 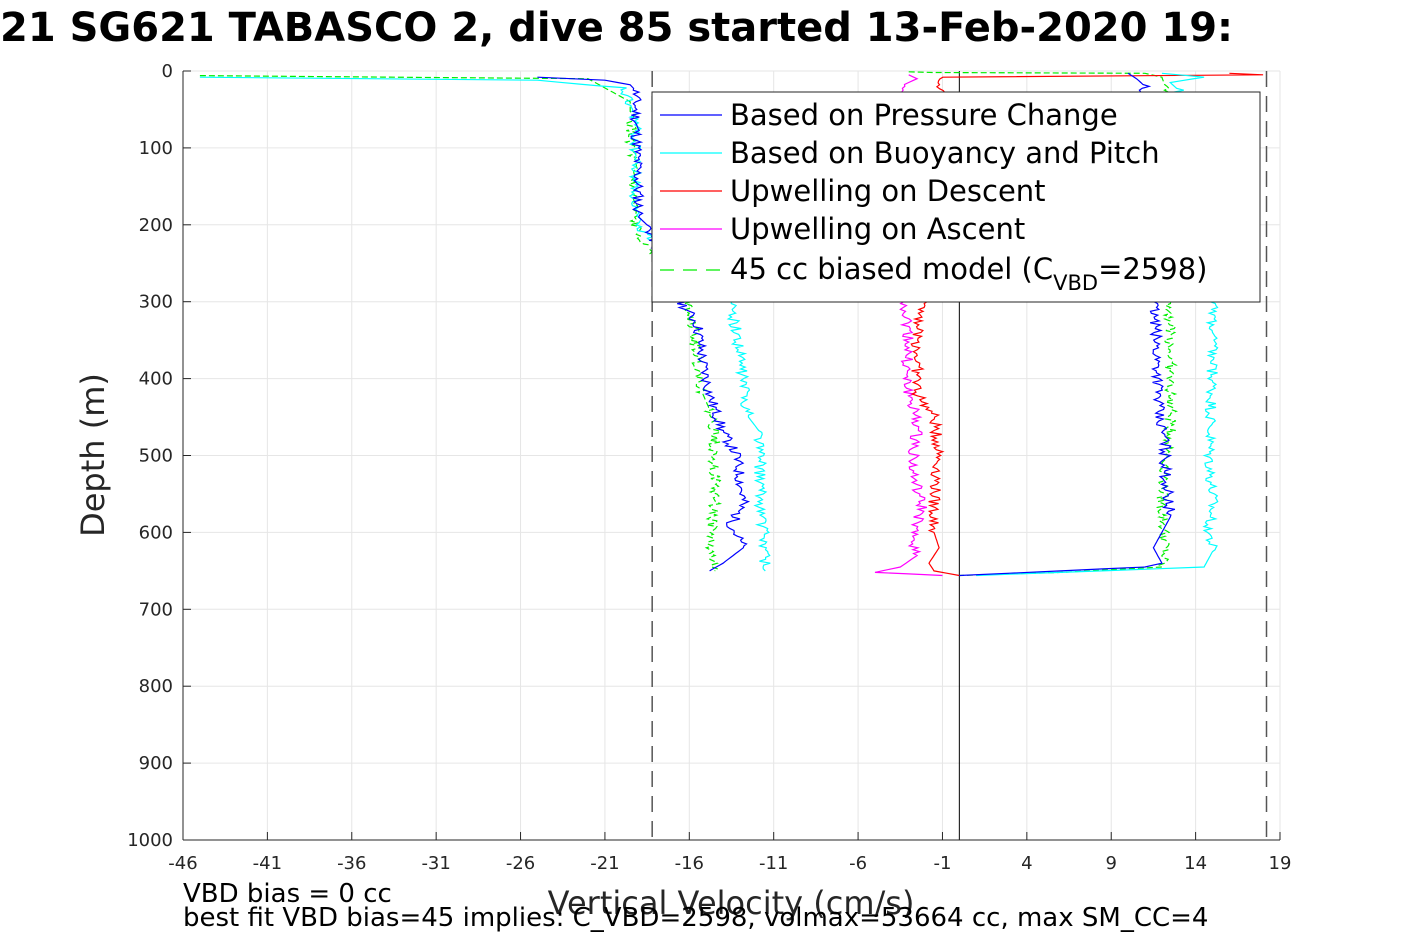 I want to click on y-axis-label: Depth (m), so click(x=93, y=455).